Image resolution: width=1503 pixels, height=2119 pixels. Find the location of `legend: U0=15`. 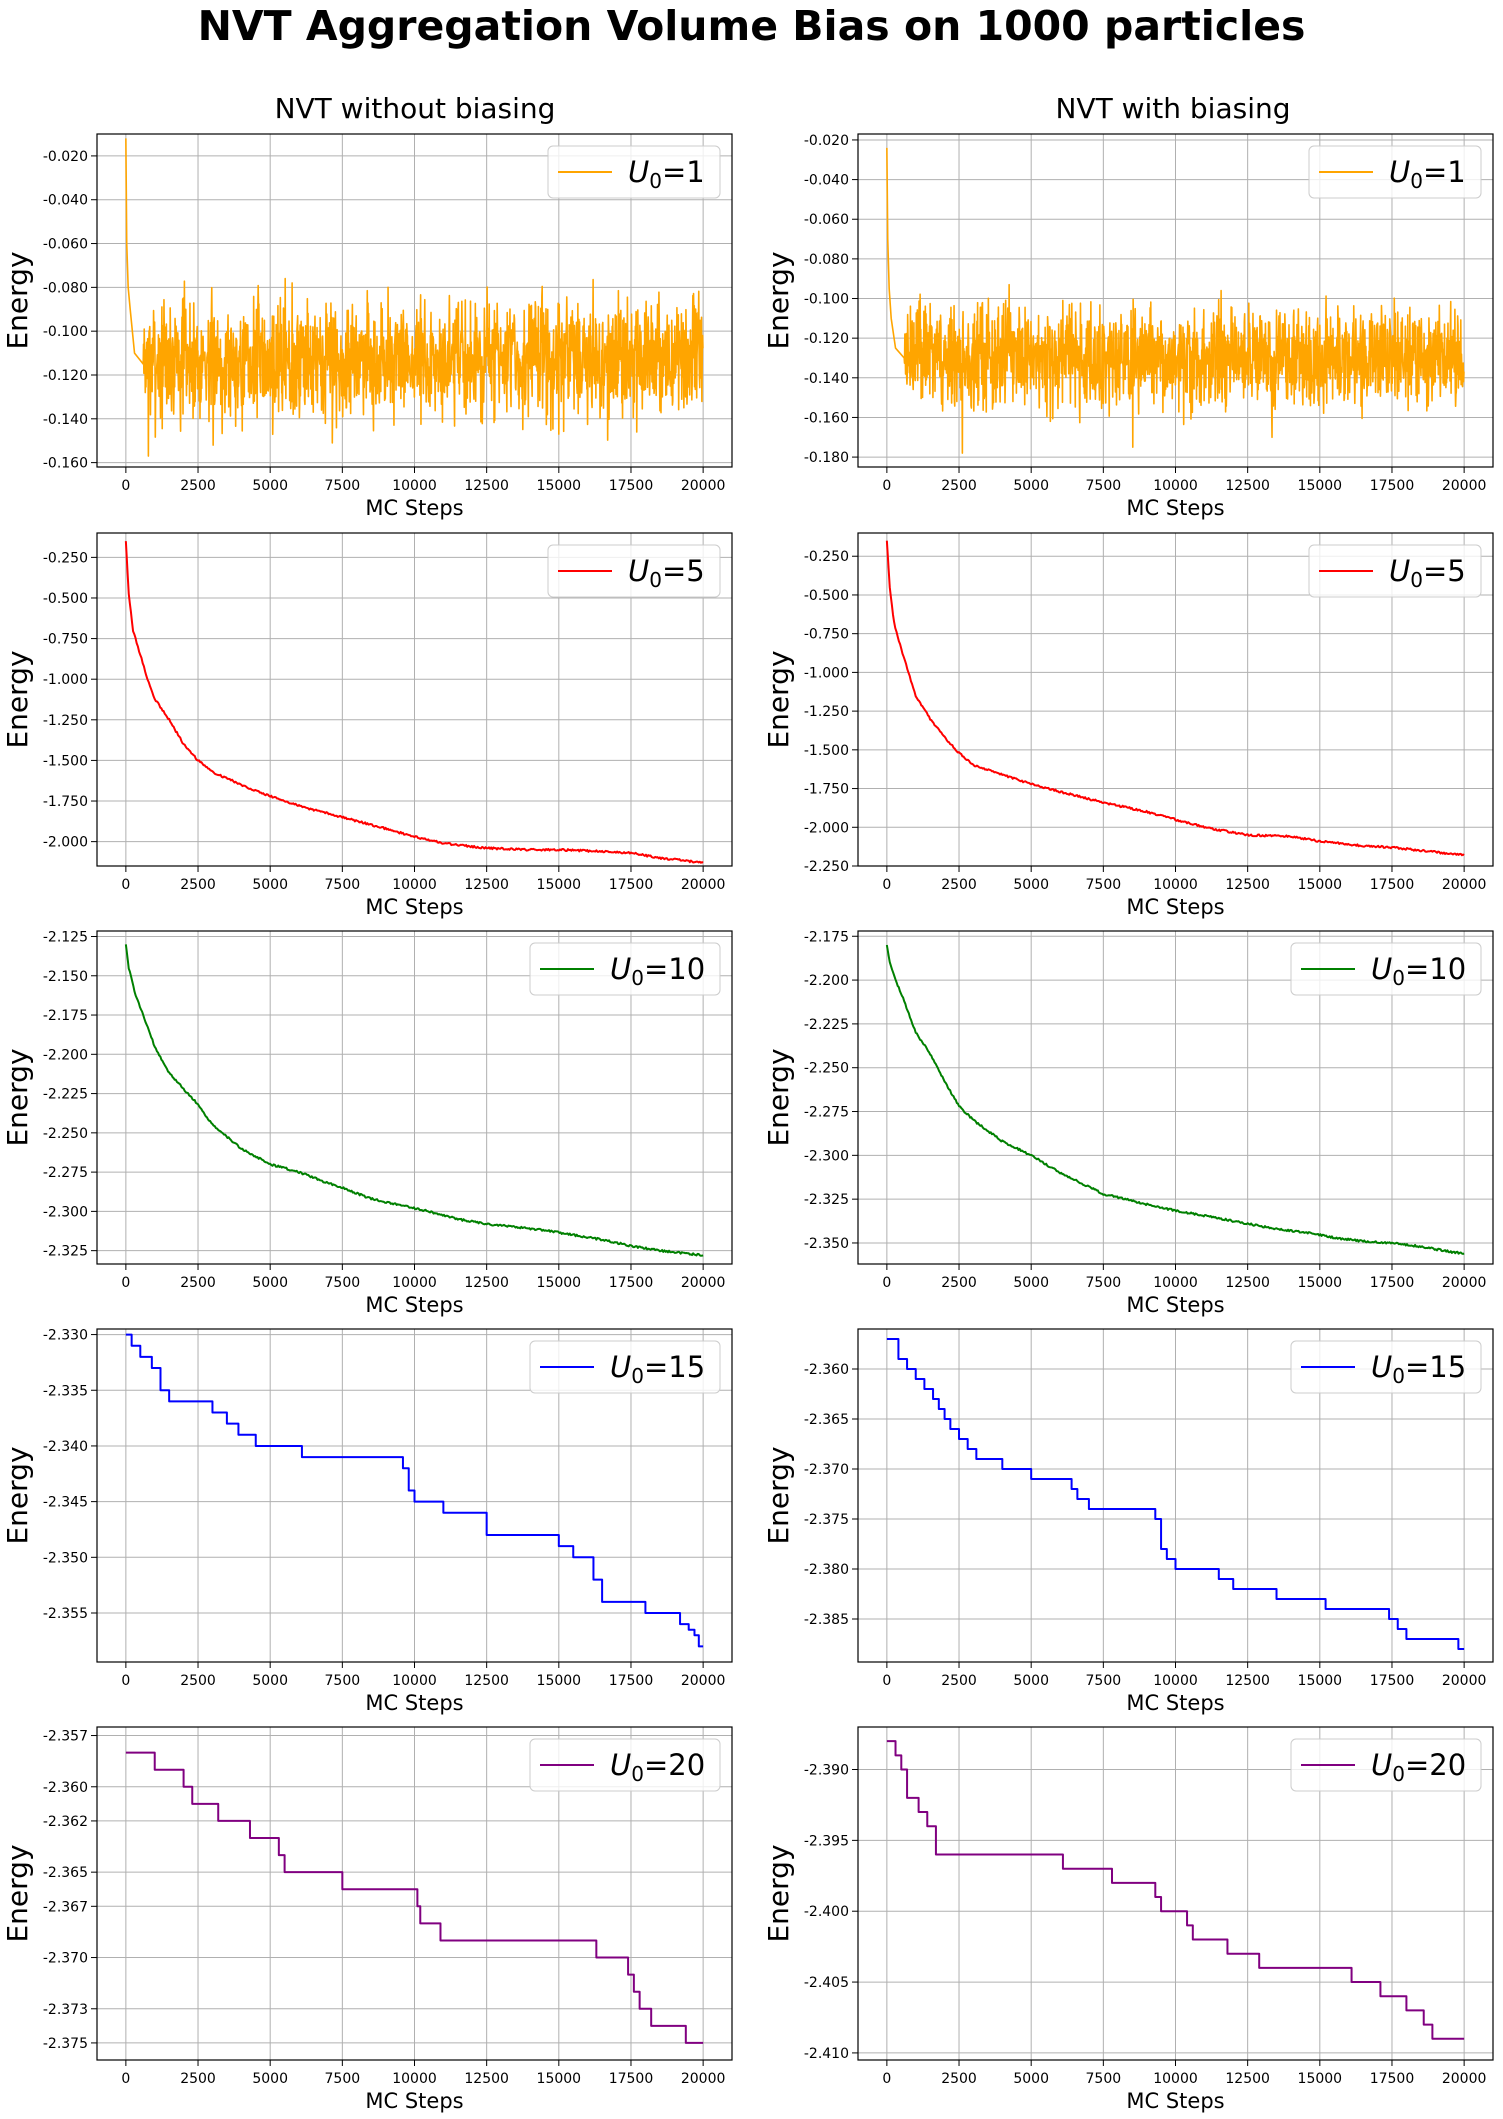

legend: U0=15 is located at coordinates (625, 1367).